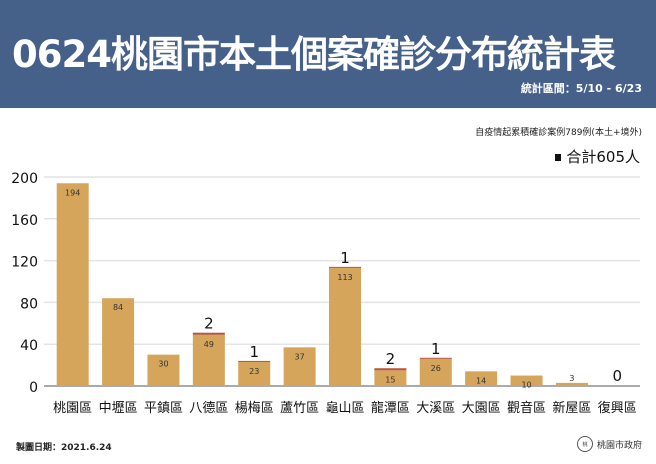 This screenshot has height=464, width=656. I want to click on bar-value-label: 84, so click(118, 307).